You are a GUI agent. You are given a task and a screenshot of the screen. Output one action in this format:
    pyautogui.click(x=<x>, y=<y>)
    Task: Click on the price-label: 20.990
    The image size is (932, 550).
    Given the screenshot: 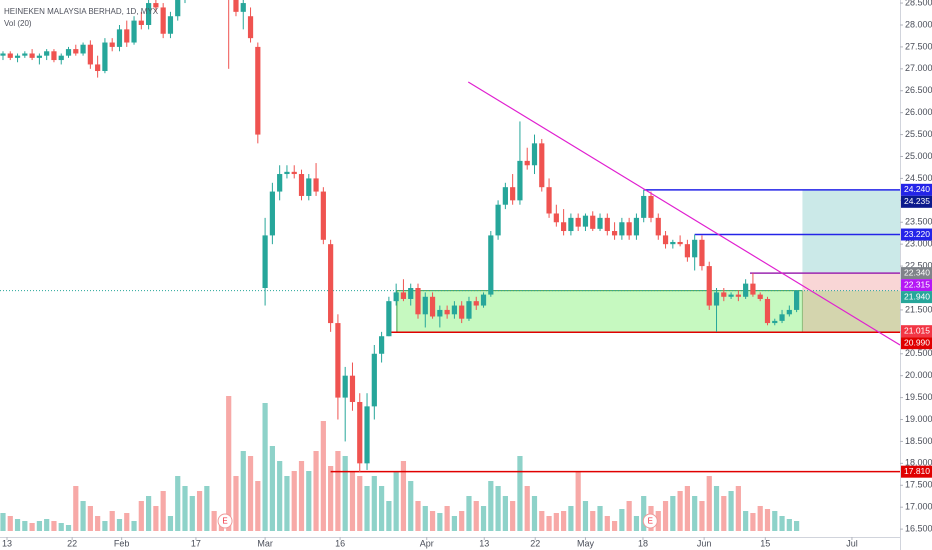 What is the action you would take?
    pyautogui.click(x=917, y=342)
    